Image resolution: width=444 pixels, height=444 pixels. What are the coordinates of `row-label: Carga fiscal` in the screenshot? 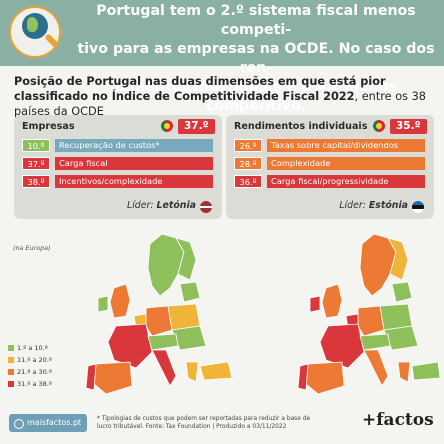 It's located at (134, 163).